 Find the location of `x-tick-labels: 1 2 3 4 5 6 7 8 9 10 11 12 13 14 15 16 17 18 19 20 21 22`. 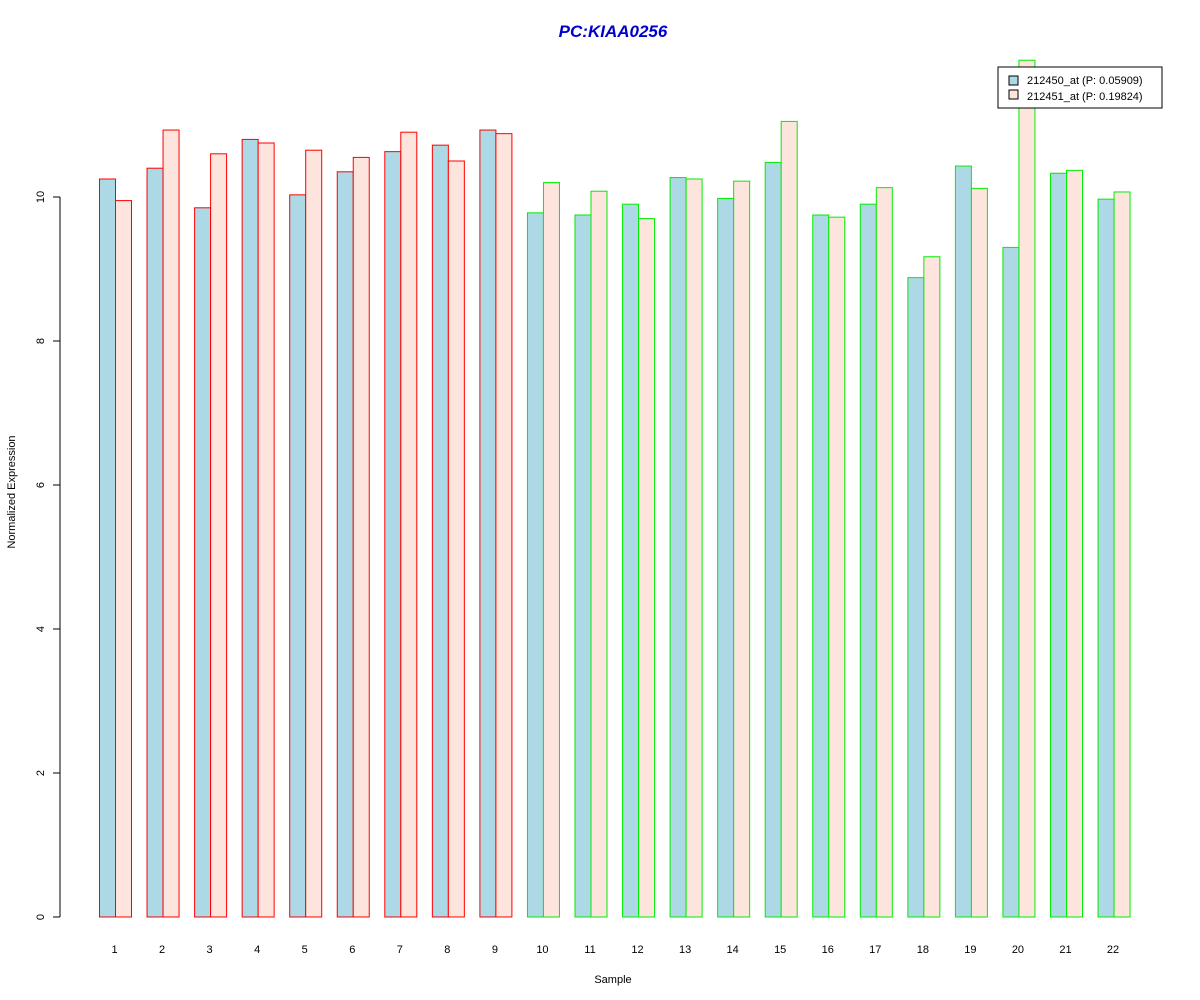

x-tick-labels: 1 2 3 4 5 6 7 8 9 10 11 12 13 14 15 16 17 18 19 20 21 22 is located at coordinates (615, 950).